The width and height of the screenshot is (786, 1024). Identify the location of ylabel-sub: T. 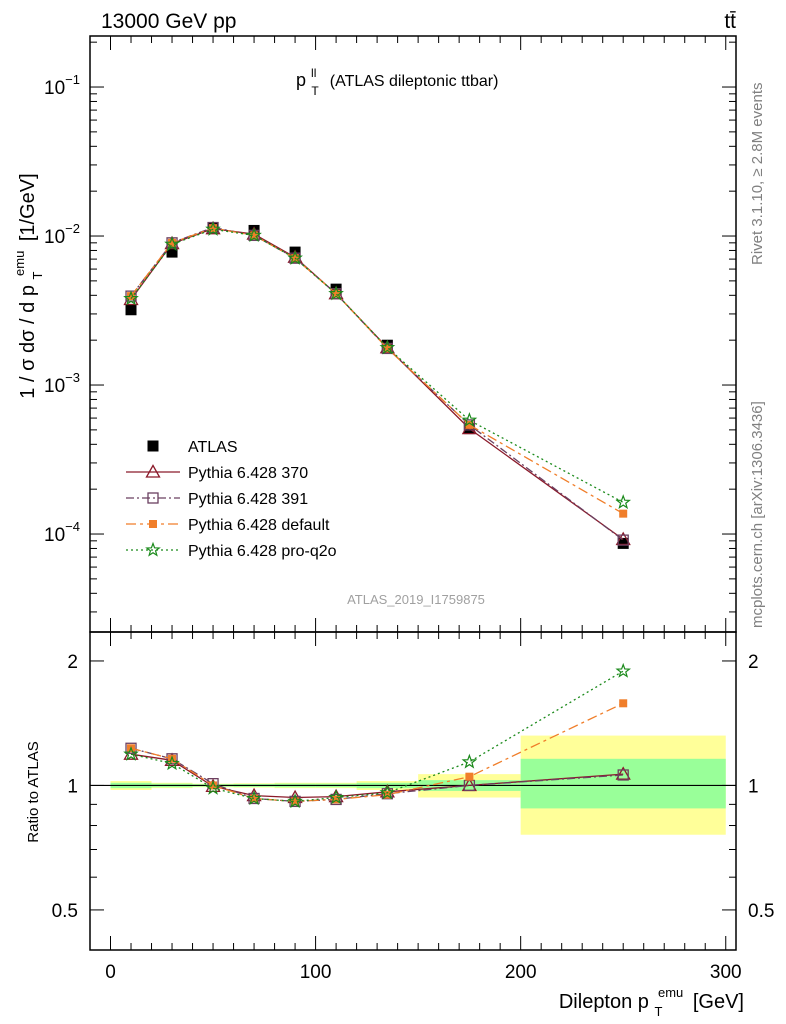
(37, 275).